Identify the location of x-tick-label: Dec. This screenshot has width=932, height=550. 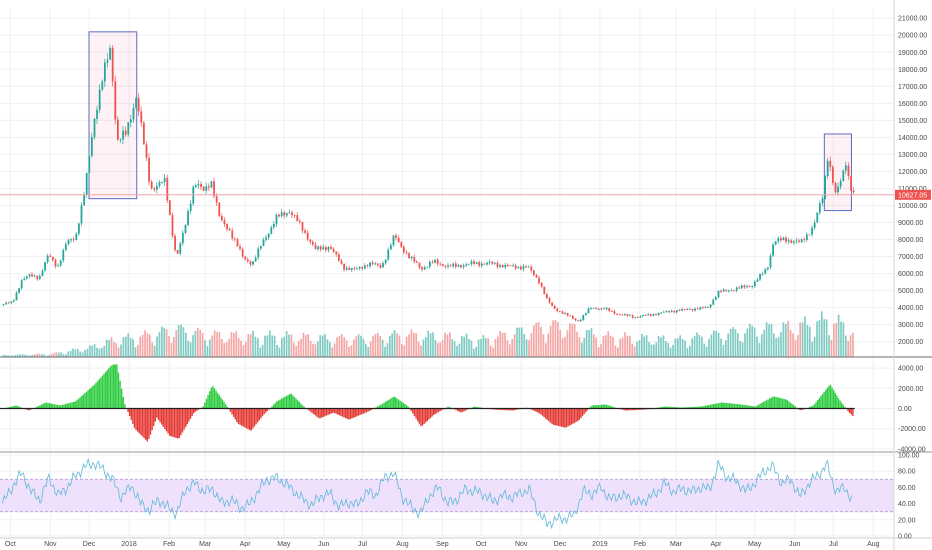
(560, 544).